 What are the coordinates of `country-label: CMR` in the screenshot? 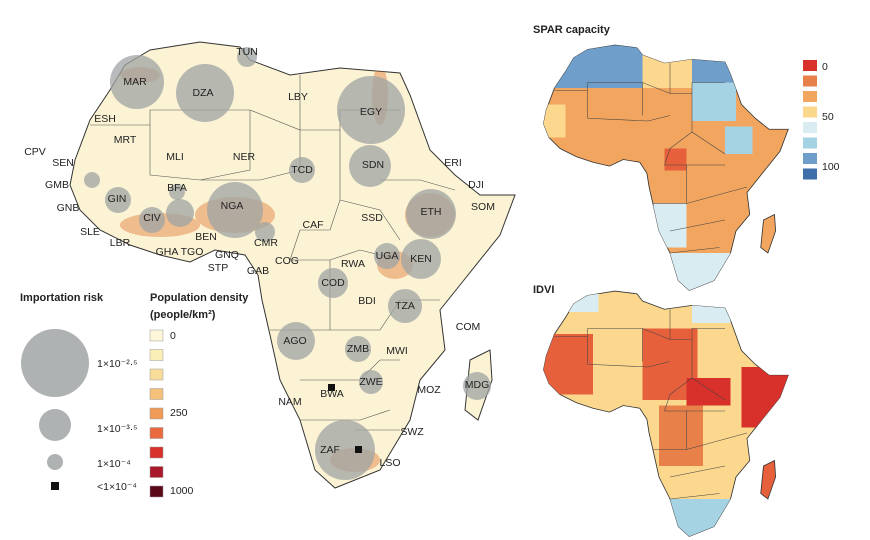 It's located at (266, 243).